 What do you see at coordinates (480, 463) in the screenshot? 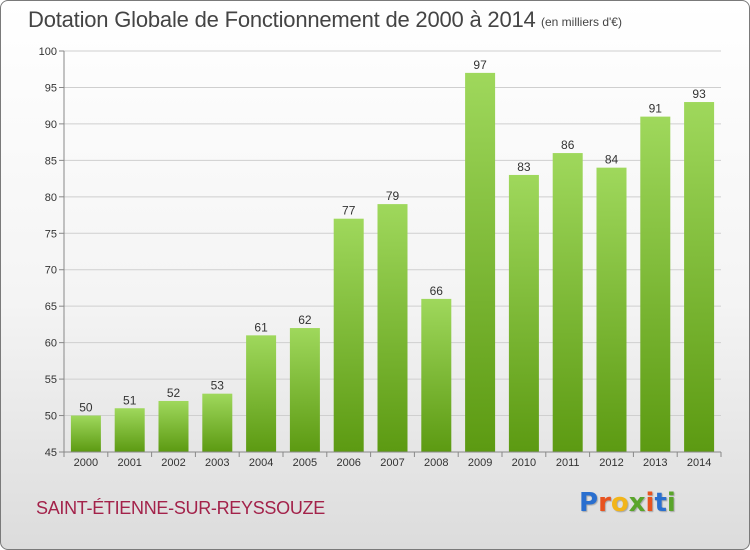
I see `x-tick-label-2009: 2009` at bounding box center [480, 463].